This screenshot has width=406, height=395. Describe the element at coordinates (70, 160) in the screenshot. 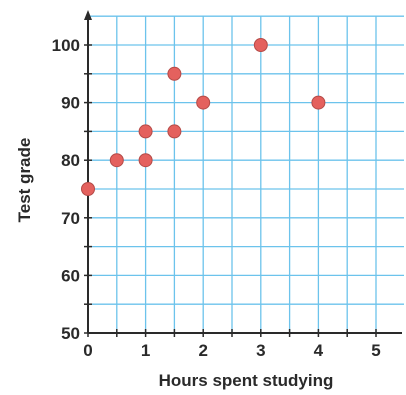

I see `y-tick-label: 80` at that location.